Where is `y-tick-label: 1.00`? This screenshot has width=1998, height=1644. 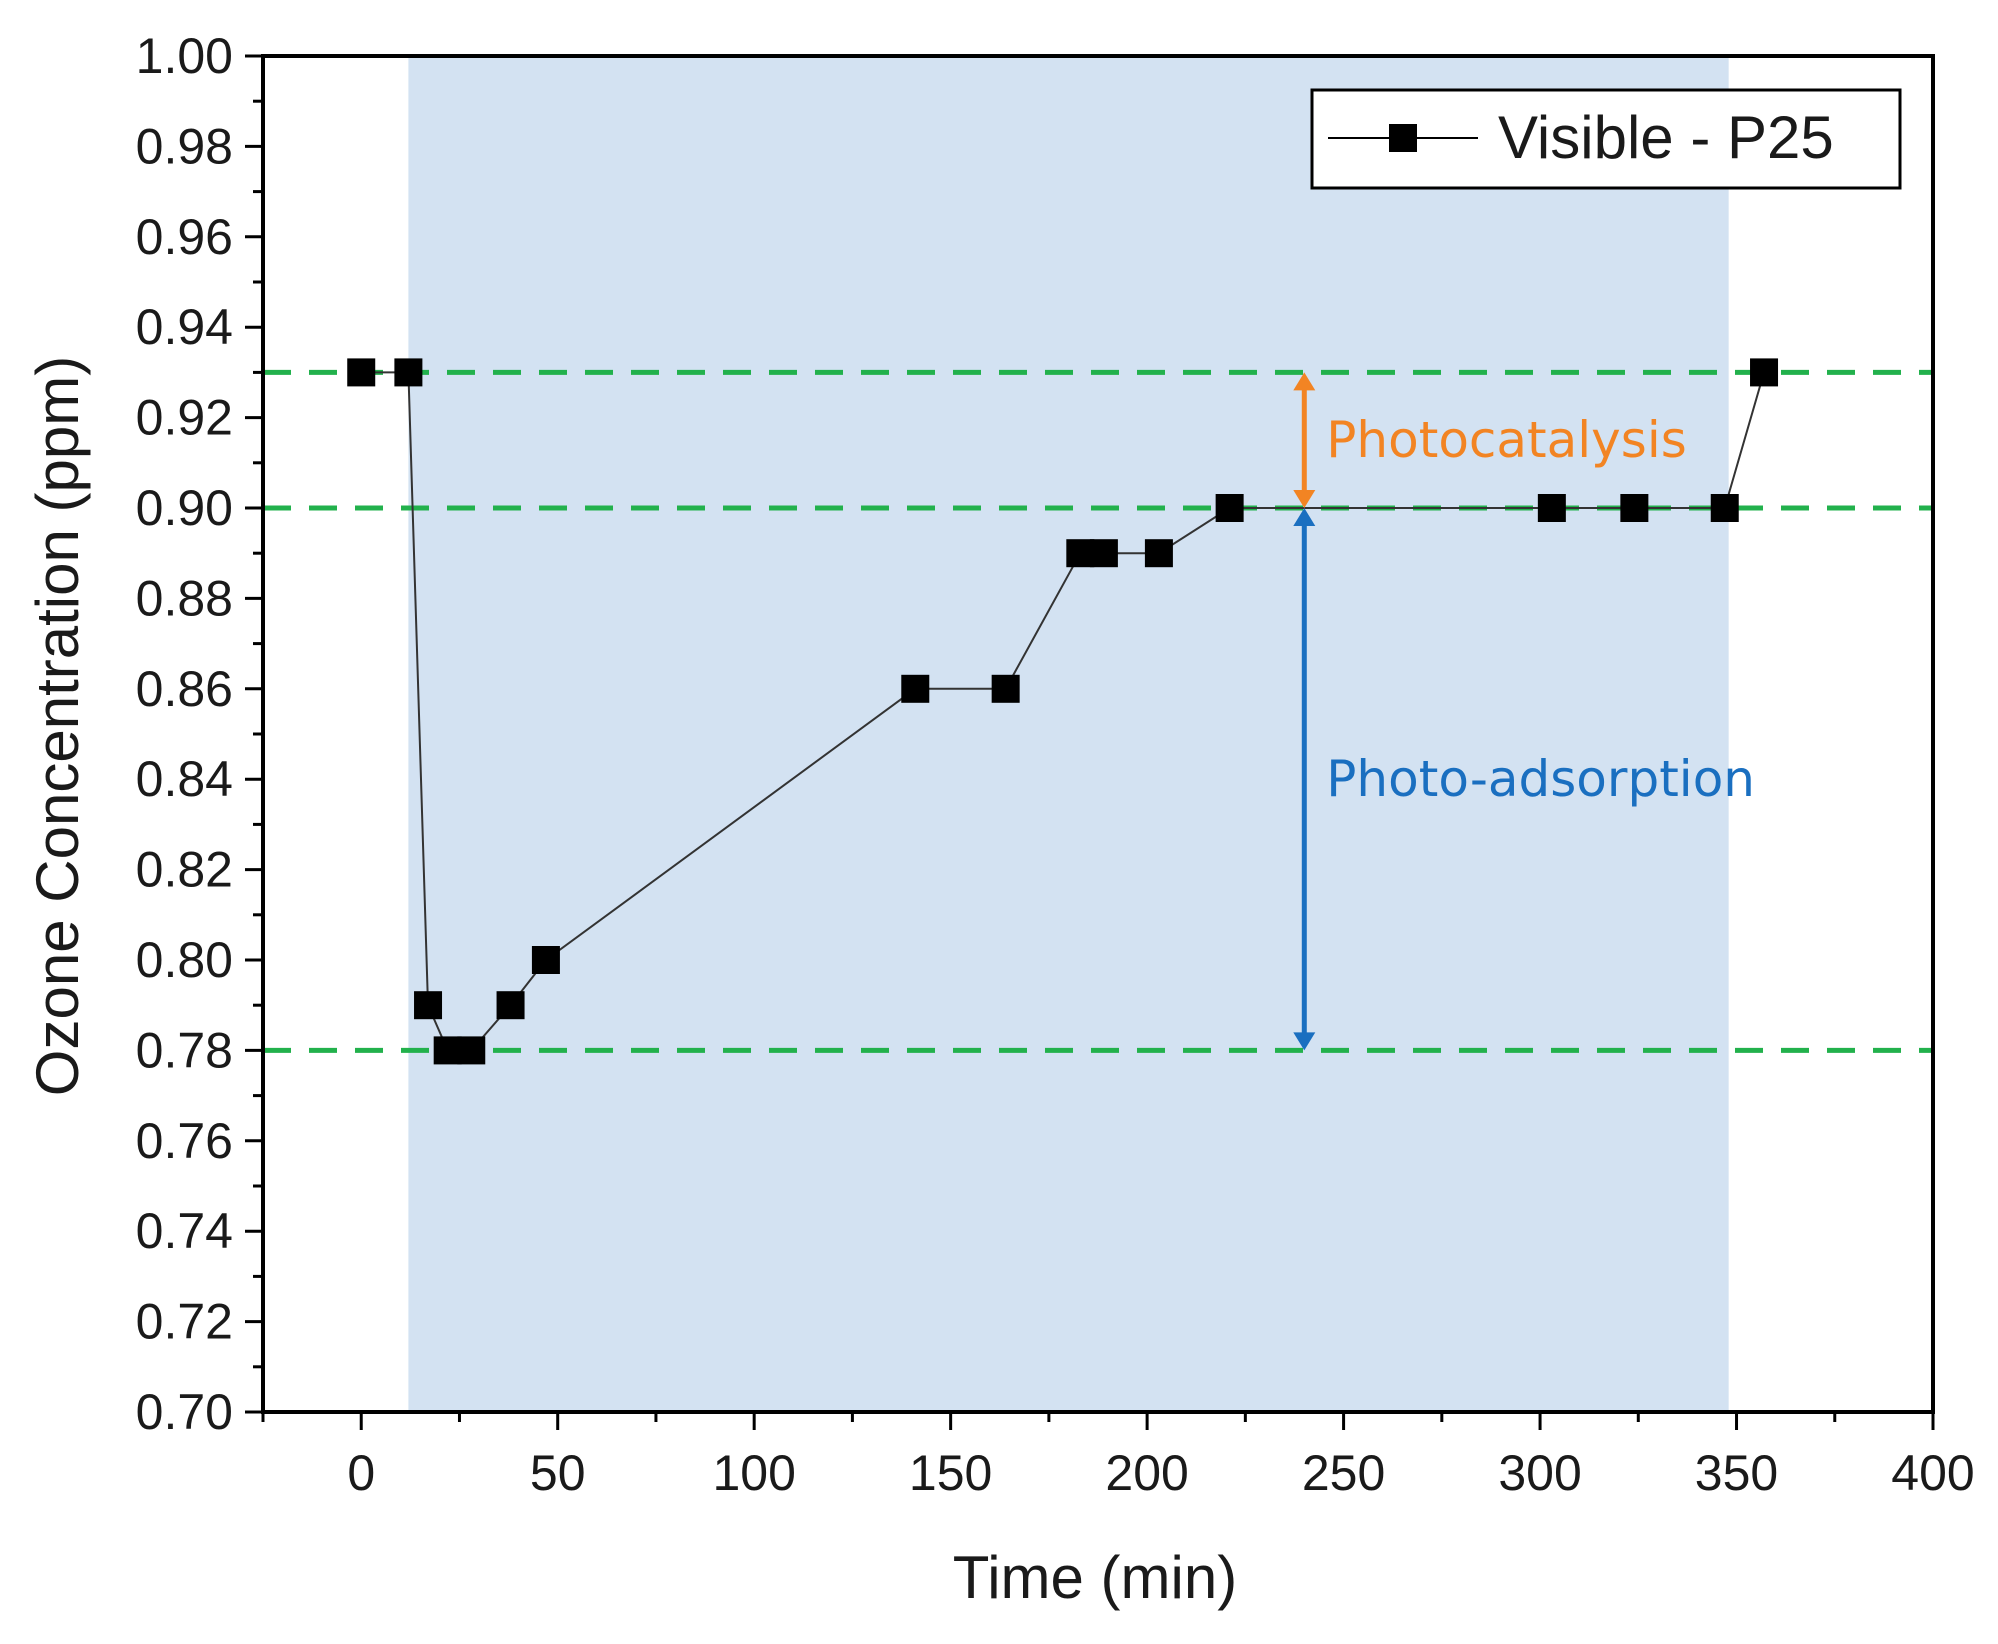 y-tick-label: 1.00 is located at coordinates (184, 56).